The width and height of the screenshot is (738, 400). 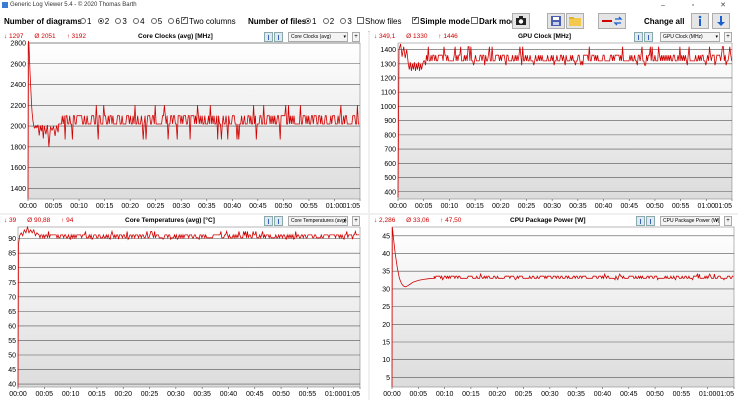 I want to click on dark-mode-checkbox: Dark mod, so click(x=493, y=21).